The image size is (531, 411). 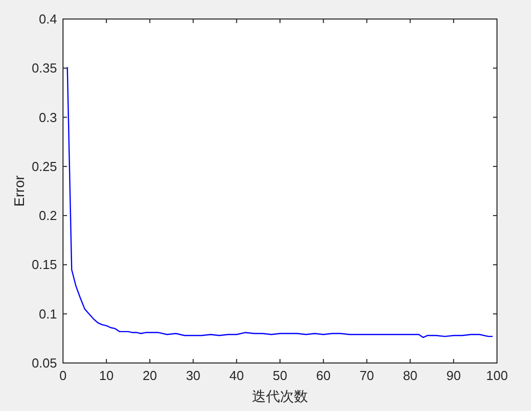 I want to click on x-tick-label: 0, so click(x=63, y=375).